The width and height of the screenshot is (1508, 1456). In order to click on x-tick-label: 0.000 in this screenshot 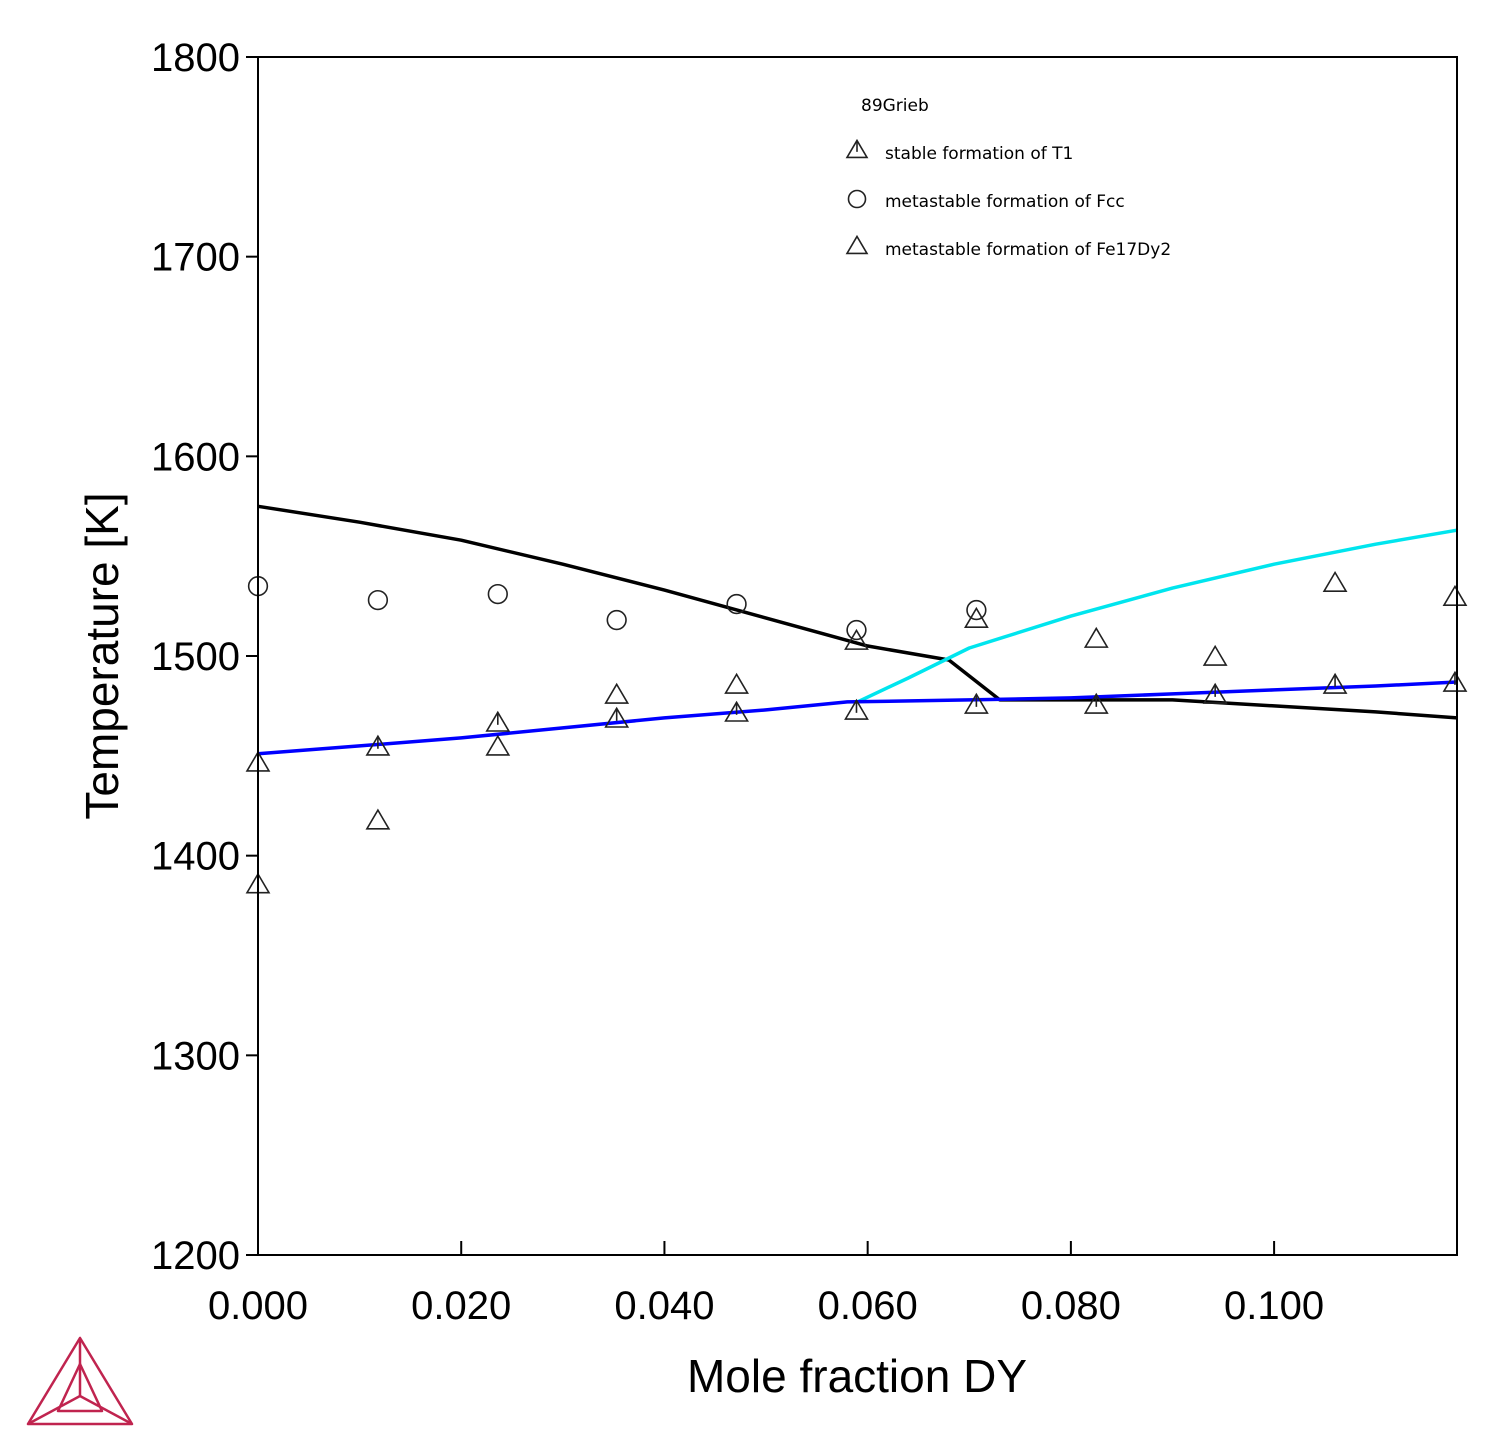, I will do `click(258, 1306)`.